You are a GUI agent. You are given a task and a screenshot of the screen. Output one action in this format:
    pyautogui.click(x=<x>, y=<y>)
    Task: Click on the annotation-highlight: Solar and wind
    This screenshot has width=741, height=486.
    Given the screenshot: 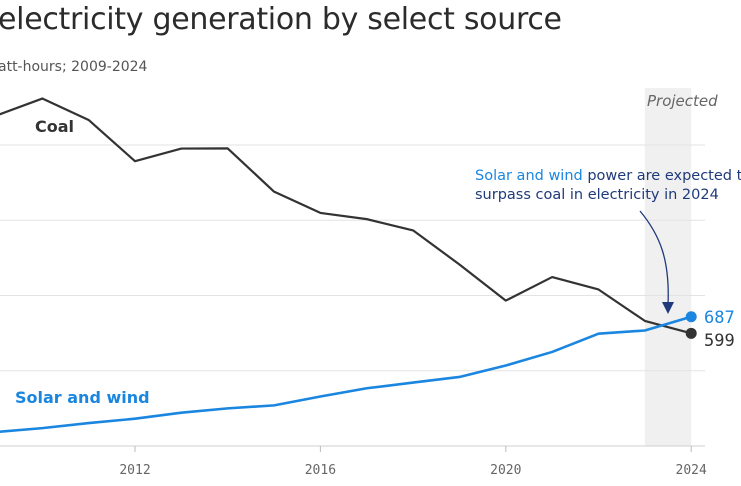 What is the action you would take?
    pyautogui.click(x=529, y=176)
    